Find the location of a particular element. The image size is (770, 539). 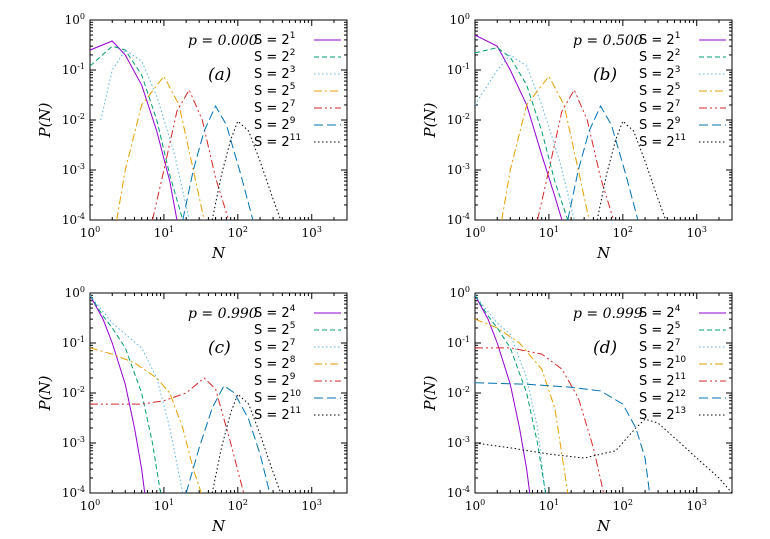

param-label: p = 0.999 is located at coordinates (608, 314).